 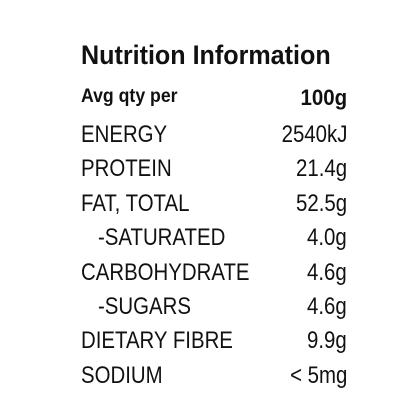 What do you see at coordinates (157, 341) in the screenshot?
I see `nutrient-label: DIETARY FIBRE` at bounding box center [157, 341].